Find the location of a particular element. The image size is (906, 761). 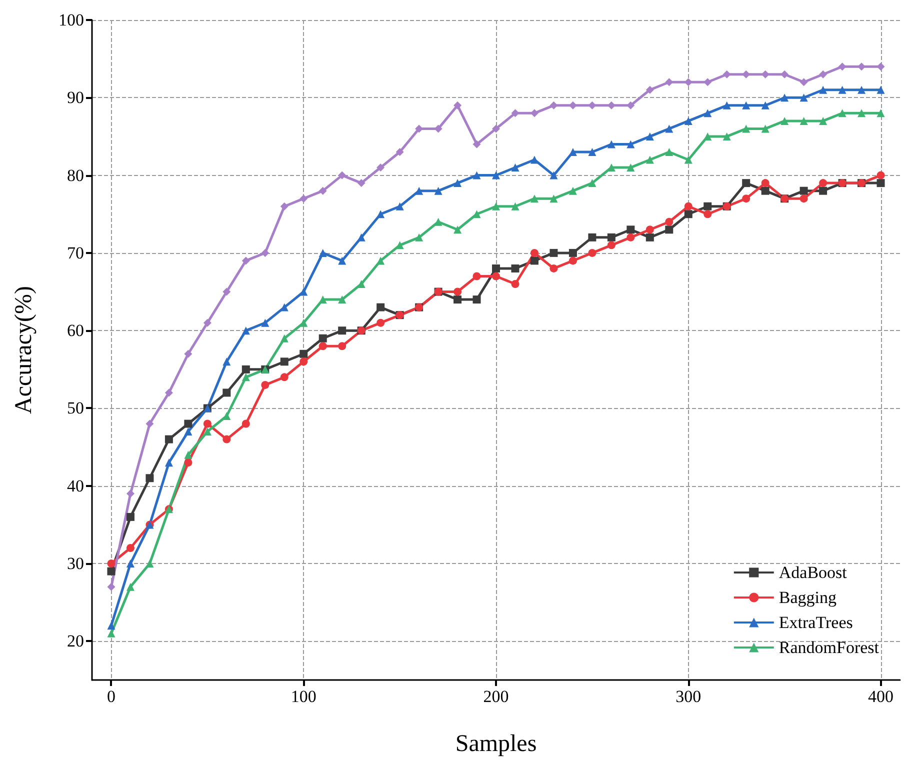

y-tick-label: 50 is located at coordinates (75, 408).